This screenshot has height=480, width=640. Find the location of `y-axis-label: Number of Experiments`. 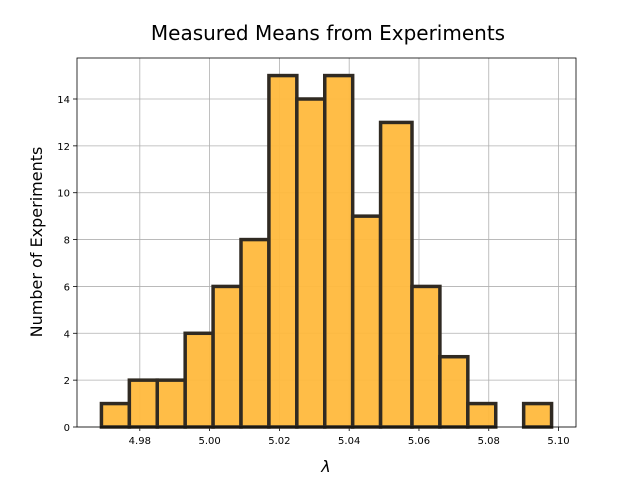

y-axis-label: Number of Experiments is located at coordinates (36, 242).